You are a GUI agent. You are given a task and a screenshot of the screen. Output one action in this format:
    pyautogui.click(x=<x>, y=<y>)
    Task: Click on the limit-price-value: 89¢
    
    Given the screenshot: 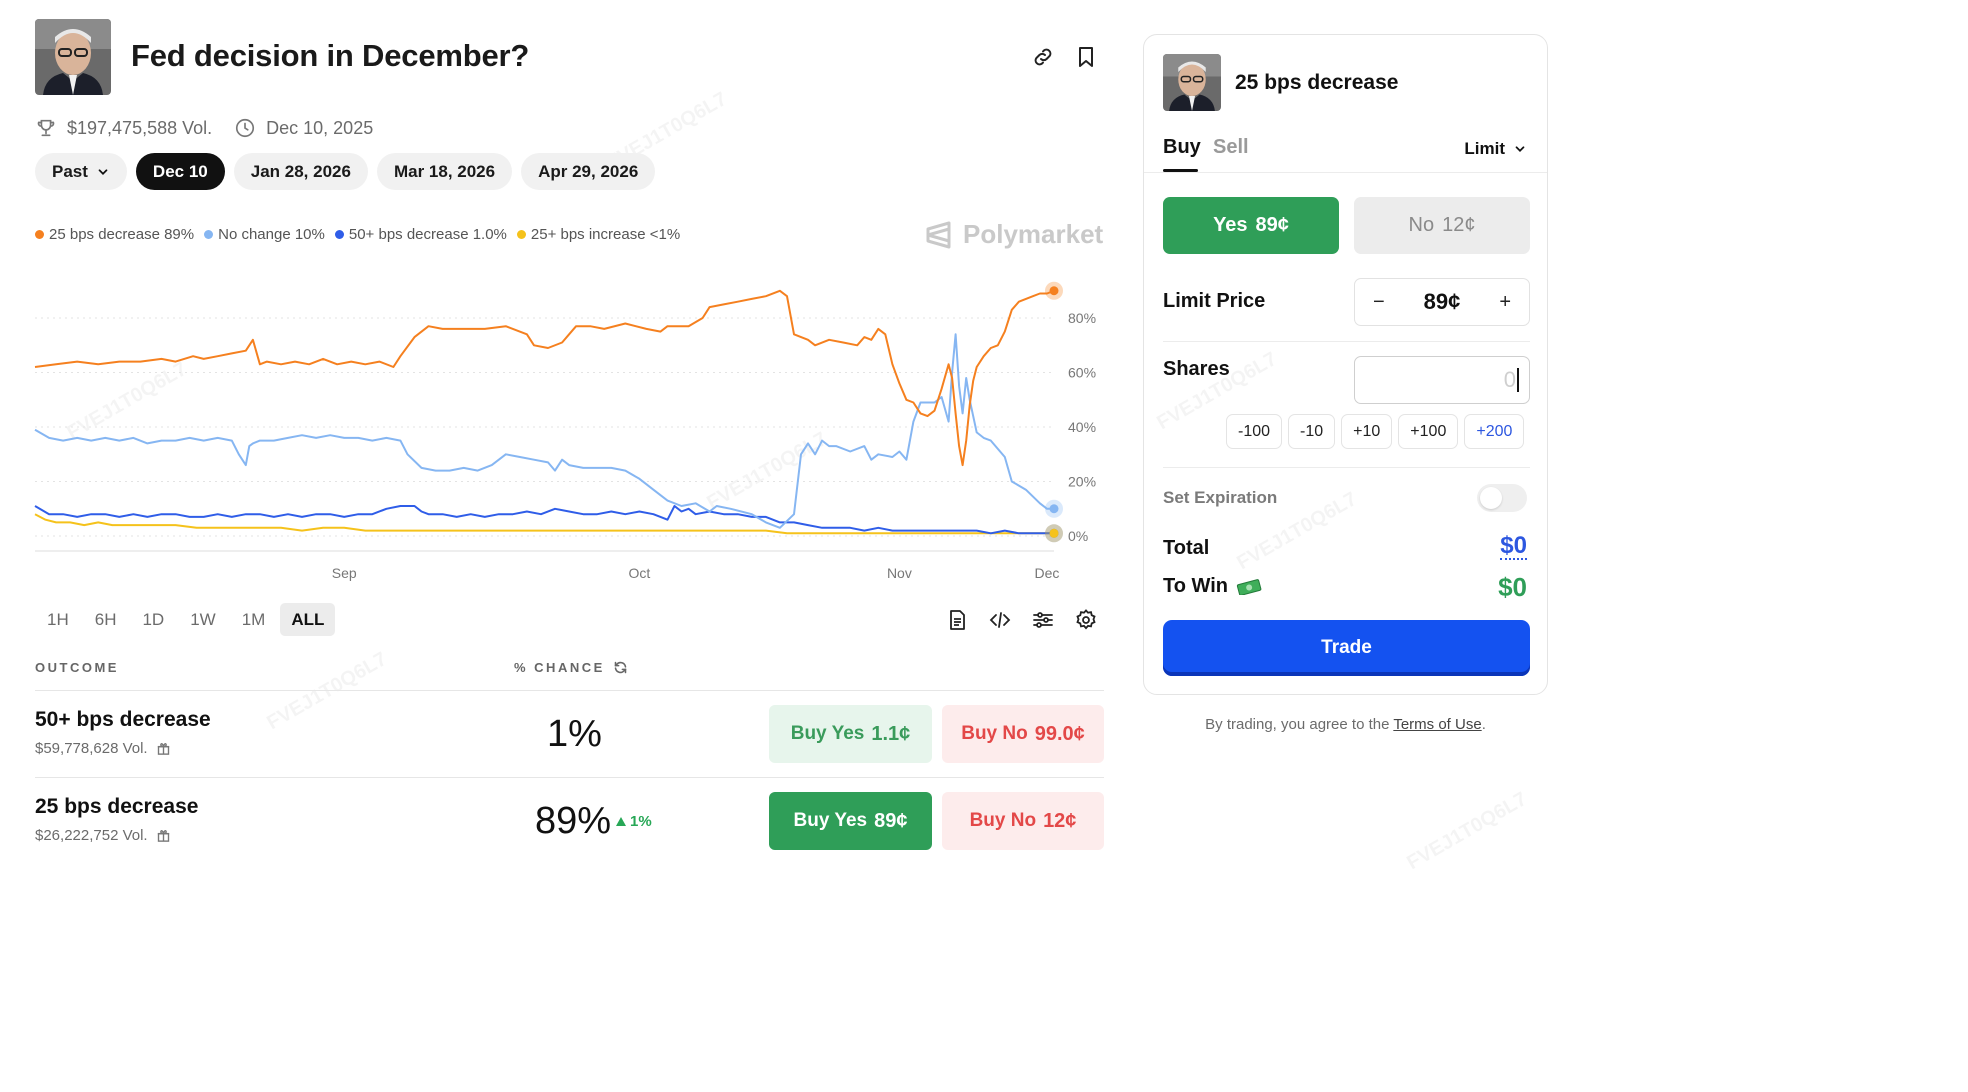 What is the action you would take?
    pyautogui.click(x=1442, y=301)
    